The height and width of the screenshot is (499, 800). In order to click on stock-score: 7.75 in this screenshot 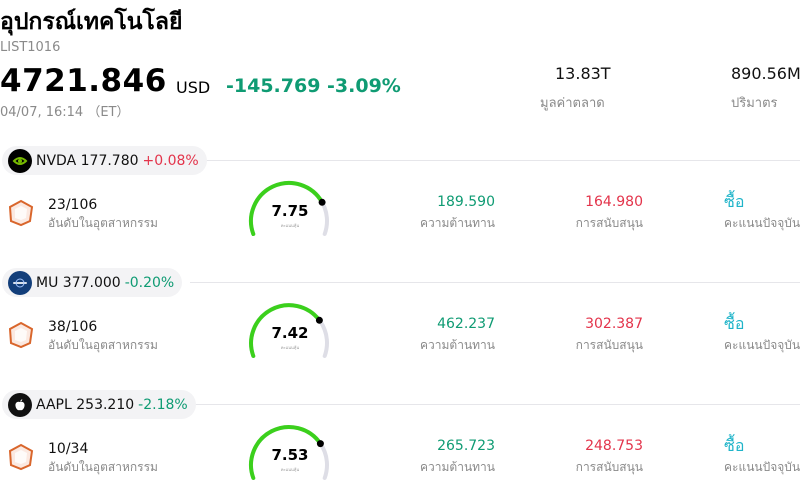, I will do `click(290, 211)`.